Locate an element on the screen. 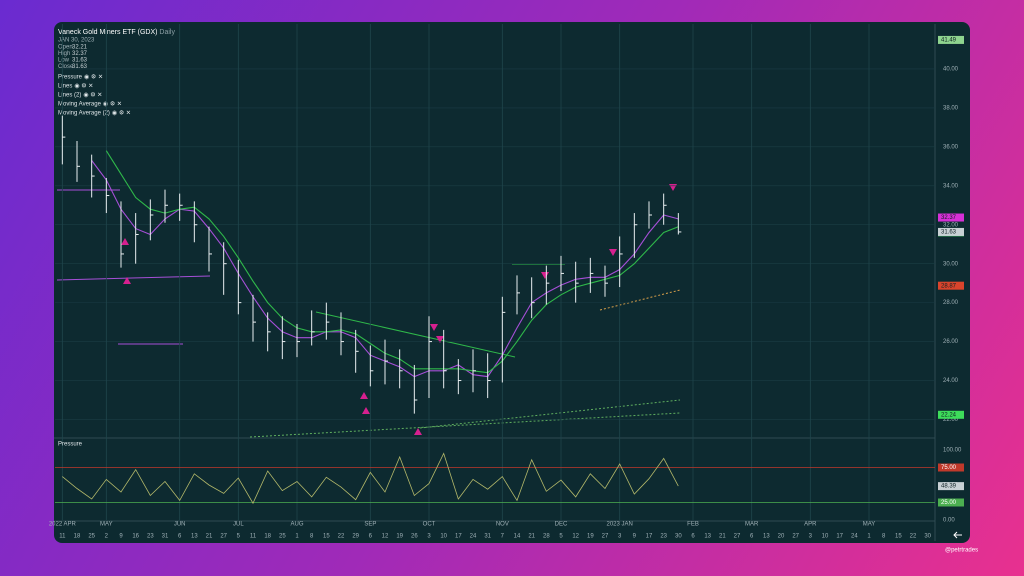 The image size is (1024, 576). month-label: OCT is located at coordinates (429, 525).